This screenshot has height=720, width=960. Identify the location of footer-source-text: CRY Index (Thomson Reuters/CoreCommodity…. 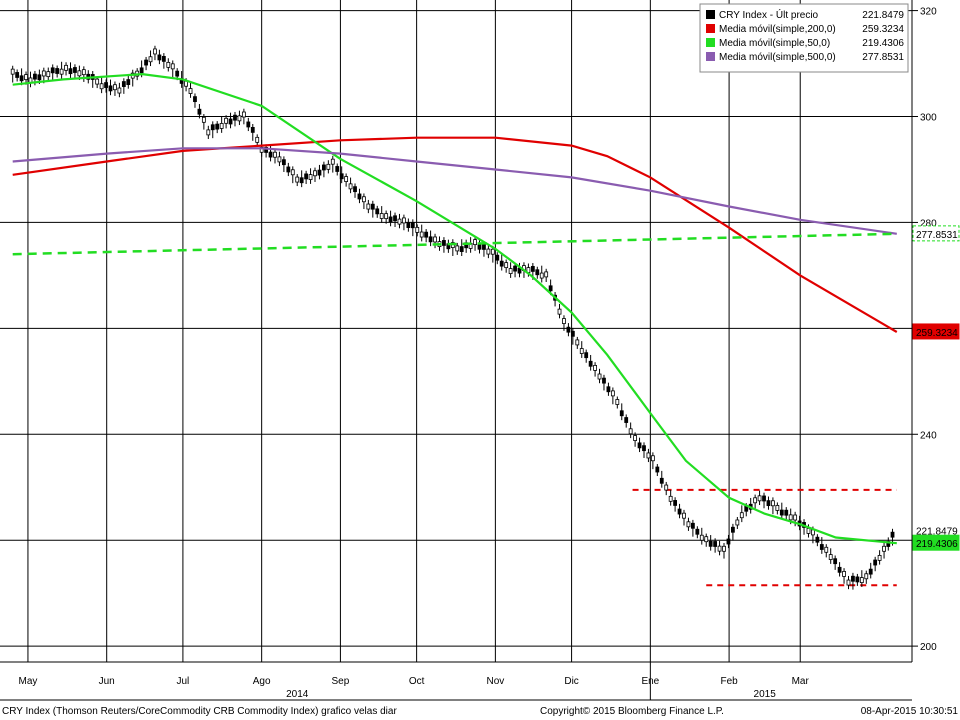
(199, 711).